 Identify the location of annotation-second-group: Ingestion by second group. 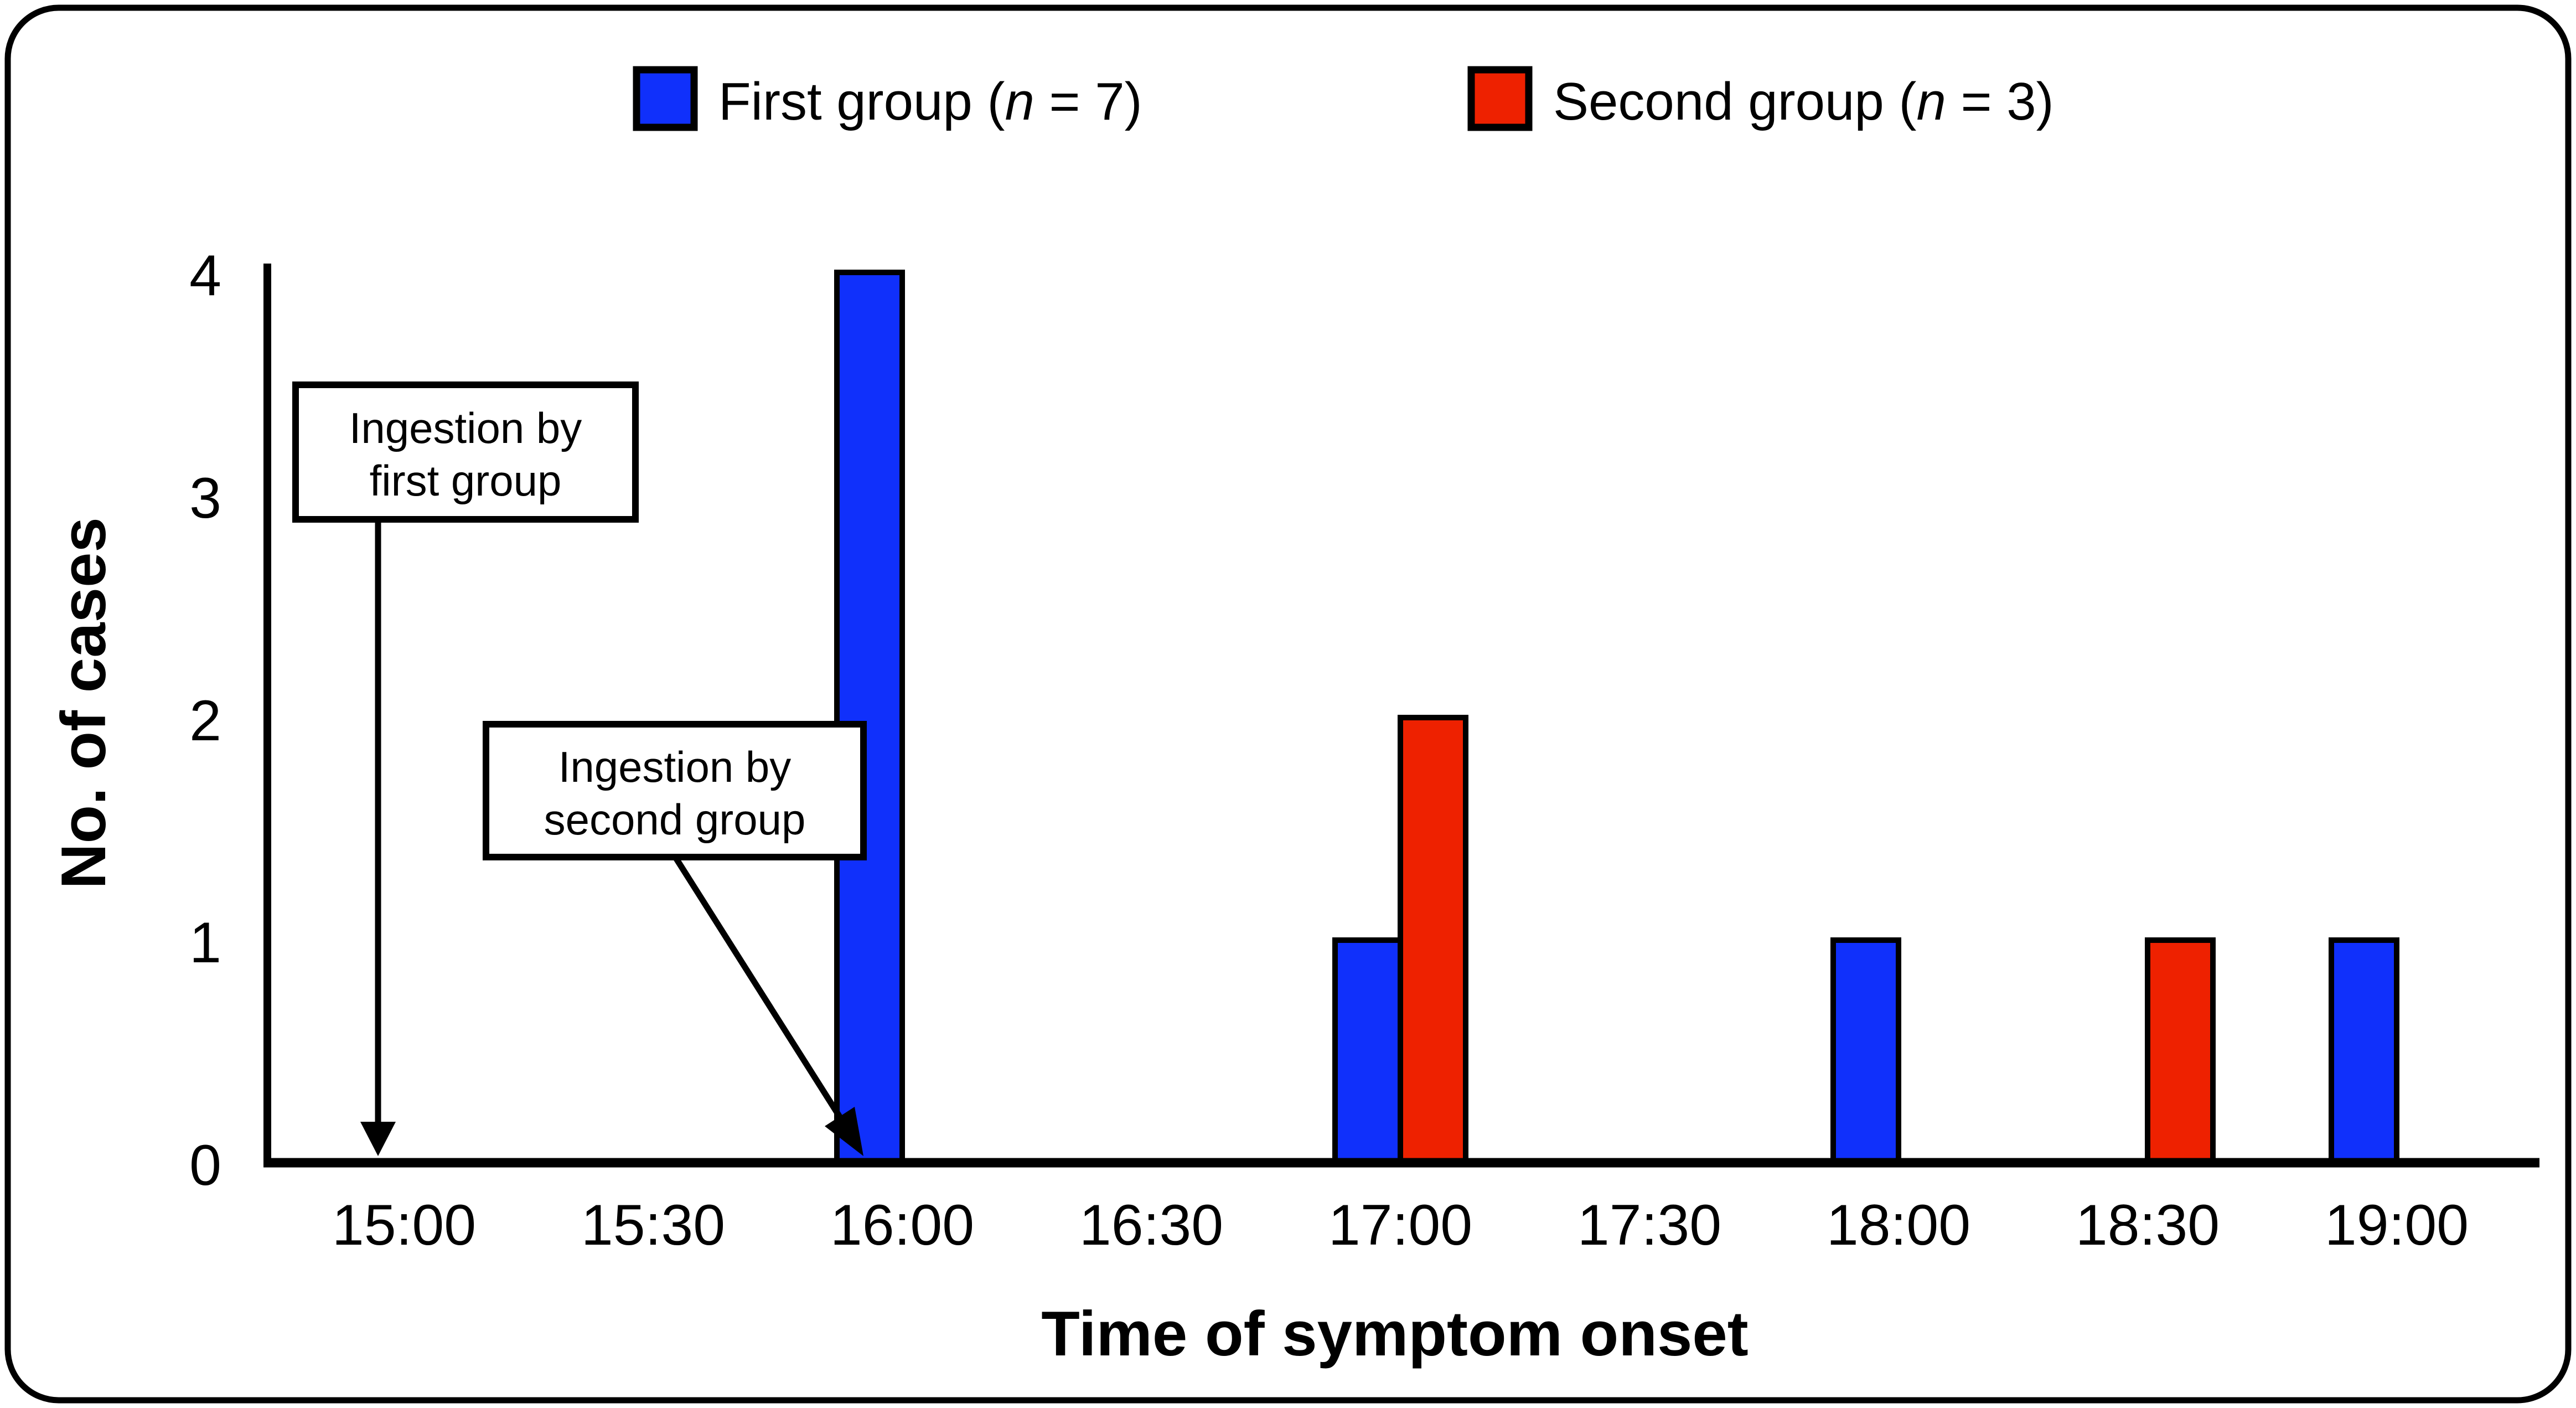
(675, 939).